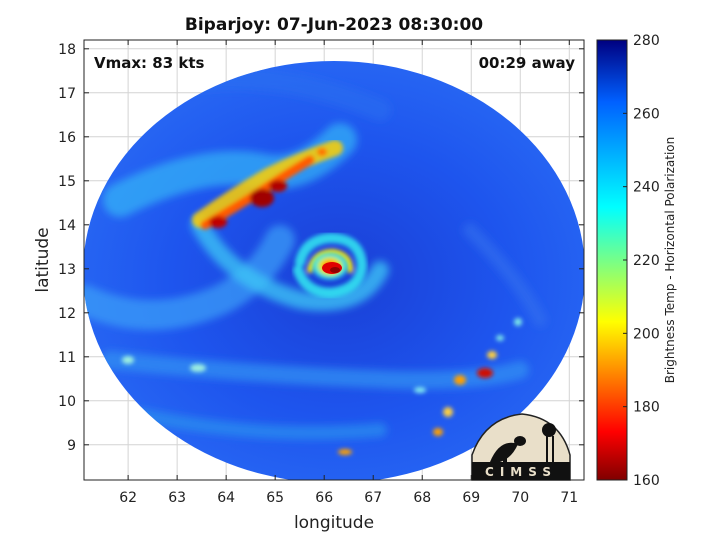 This screenshot has height=545, width=720. Describe the element at coordinates (67, 94) in the screenshot. I see `y-tick-label: 17` at that location.